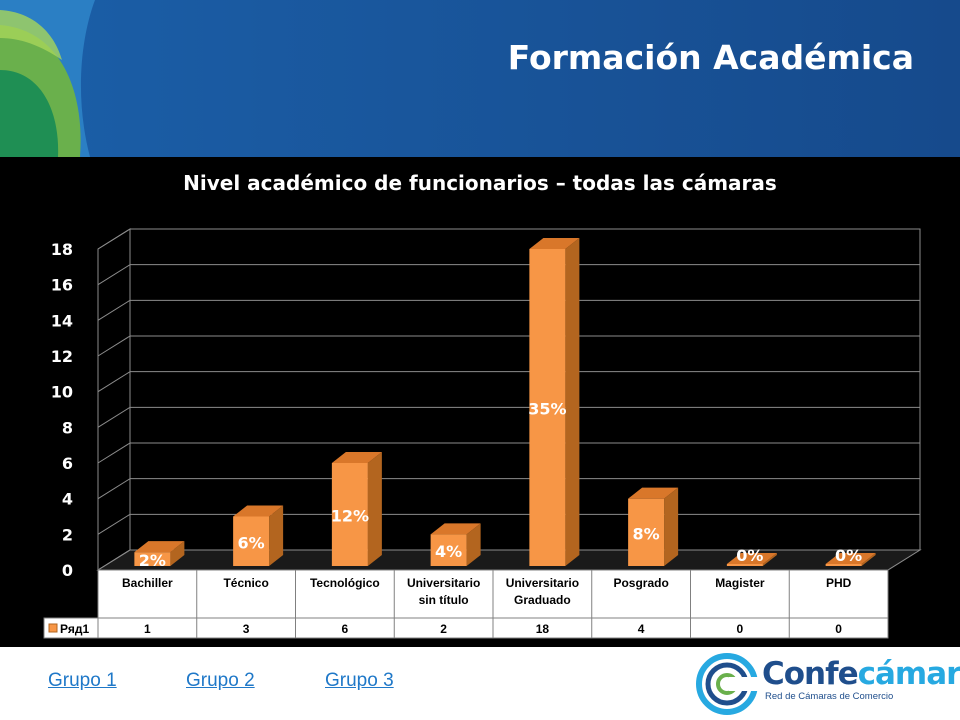 The height and width of the screenshot is (720, 960). Describe the element at coordinates (67, 570) in the screenshot. I see `y-tick-label: 0` at that location.